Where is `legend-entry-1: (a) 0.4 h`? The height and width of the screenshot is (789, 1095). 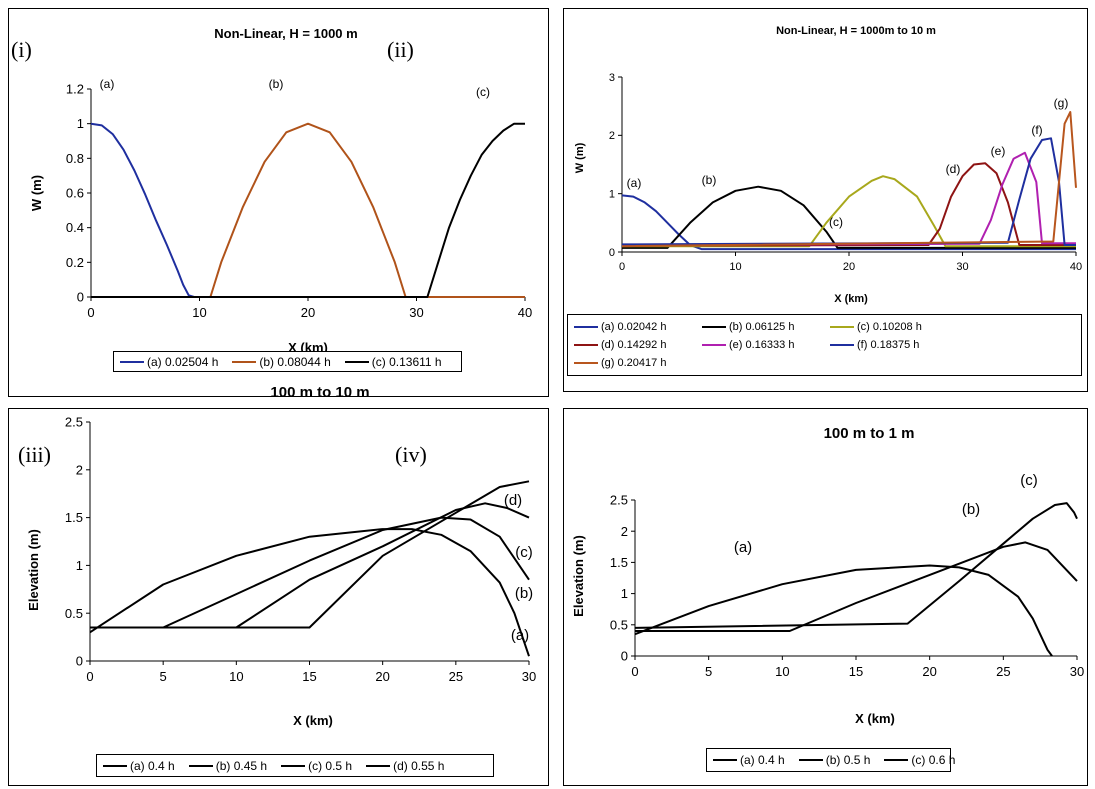
legend-entry-1: (a) 0.4 h is located at coordinates (749, 760).